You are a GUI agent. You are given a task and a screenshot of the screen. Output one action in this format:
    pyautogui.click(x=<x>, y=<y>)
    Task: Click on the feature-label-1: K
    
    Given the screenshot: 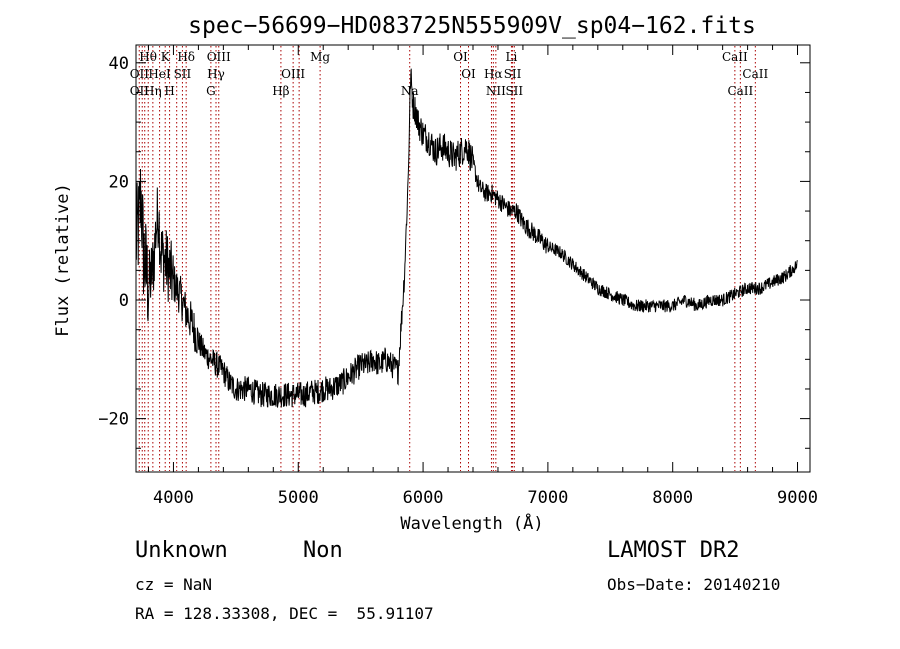 What is the action you would take?
    pyautogui.click(x=166, y=57)
    